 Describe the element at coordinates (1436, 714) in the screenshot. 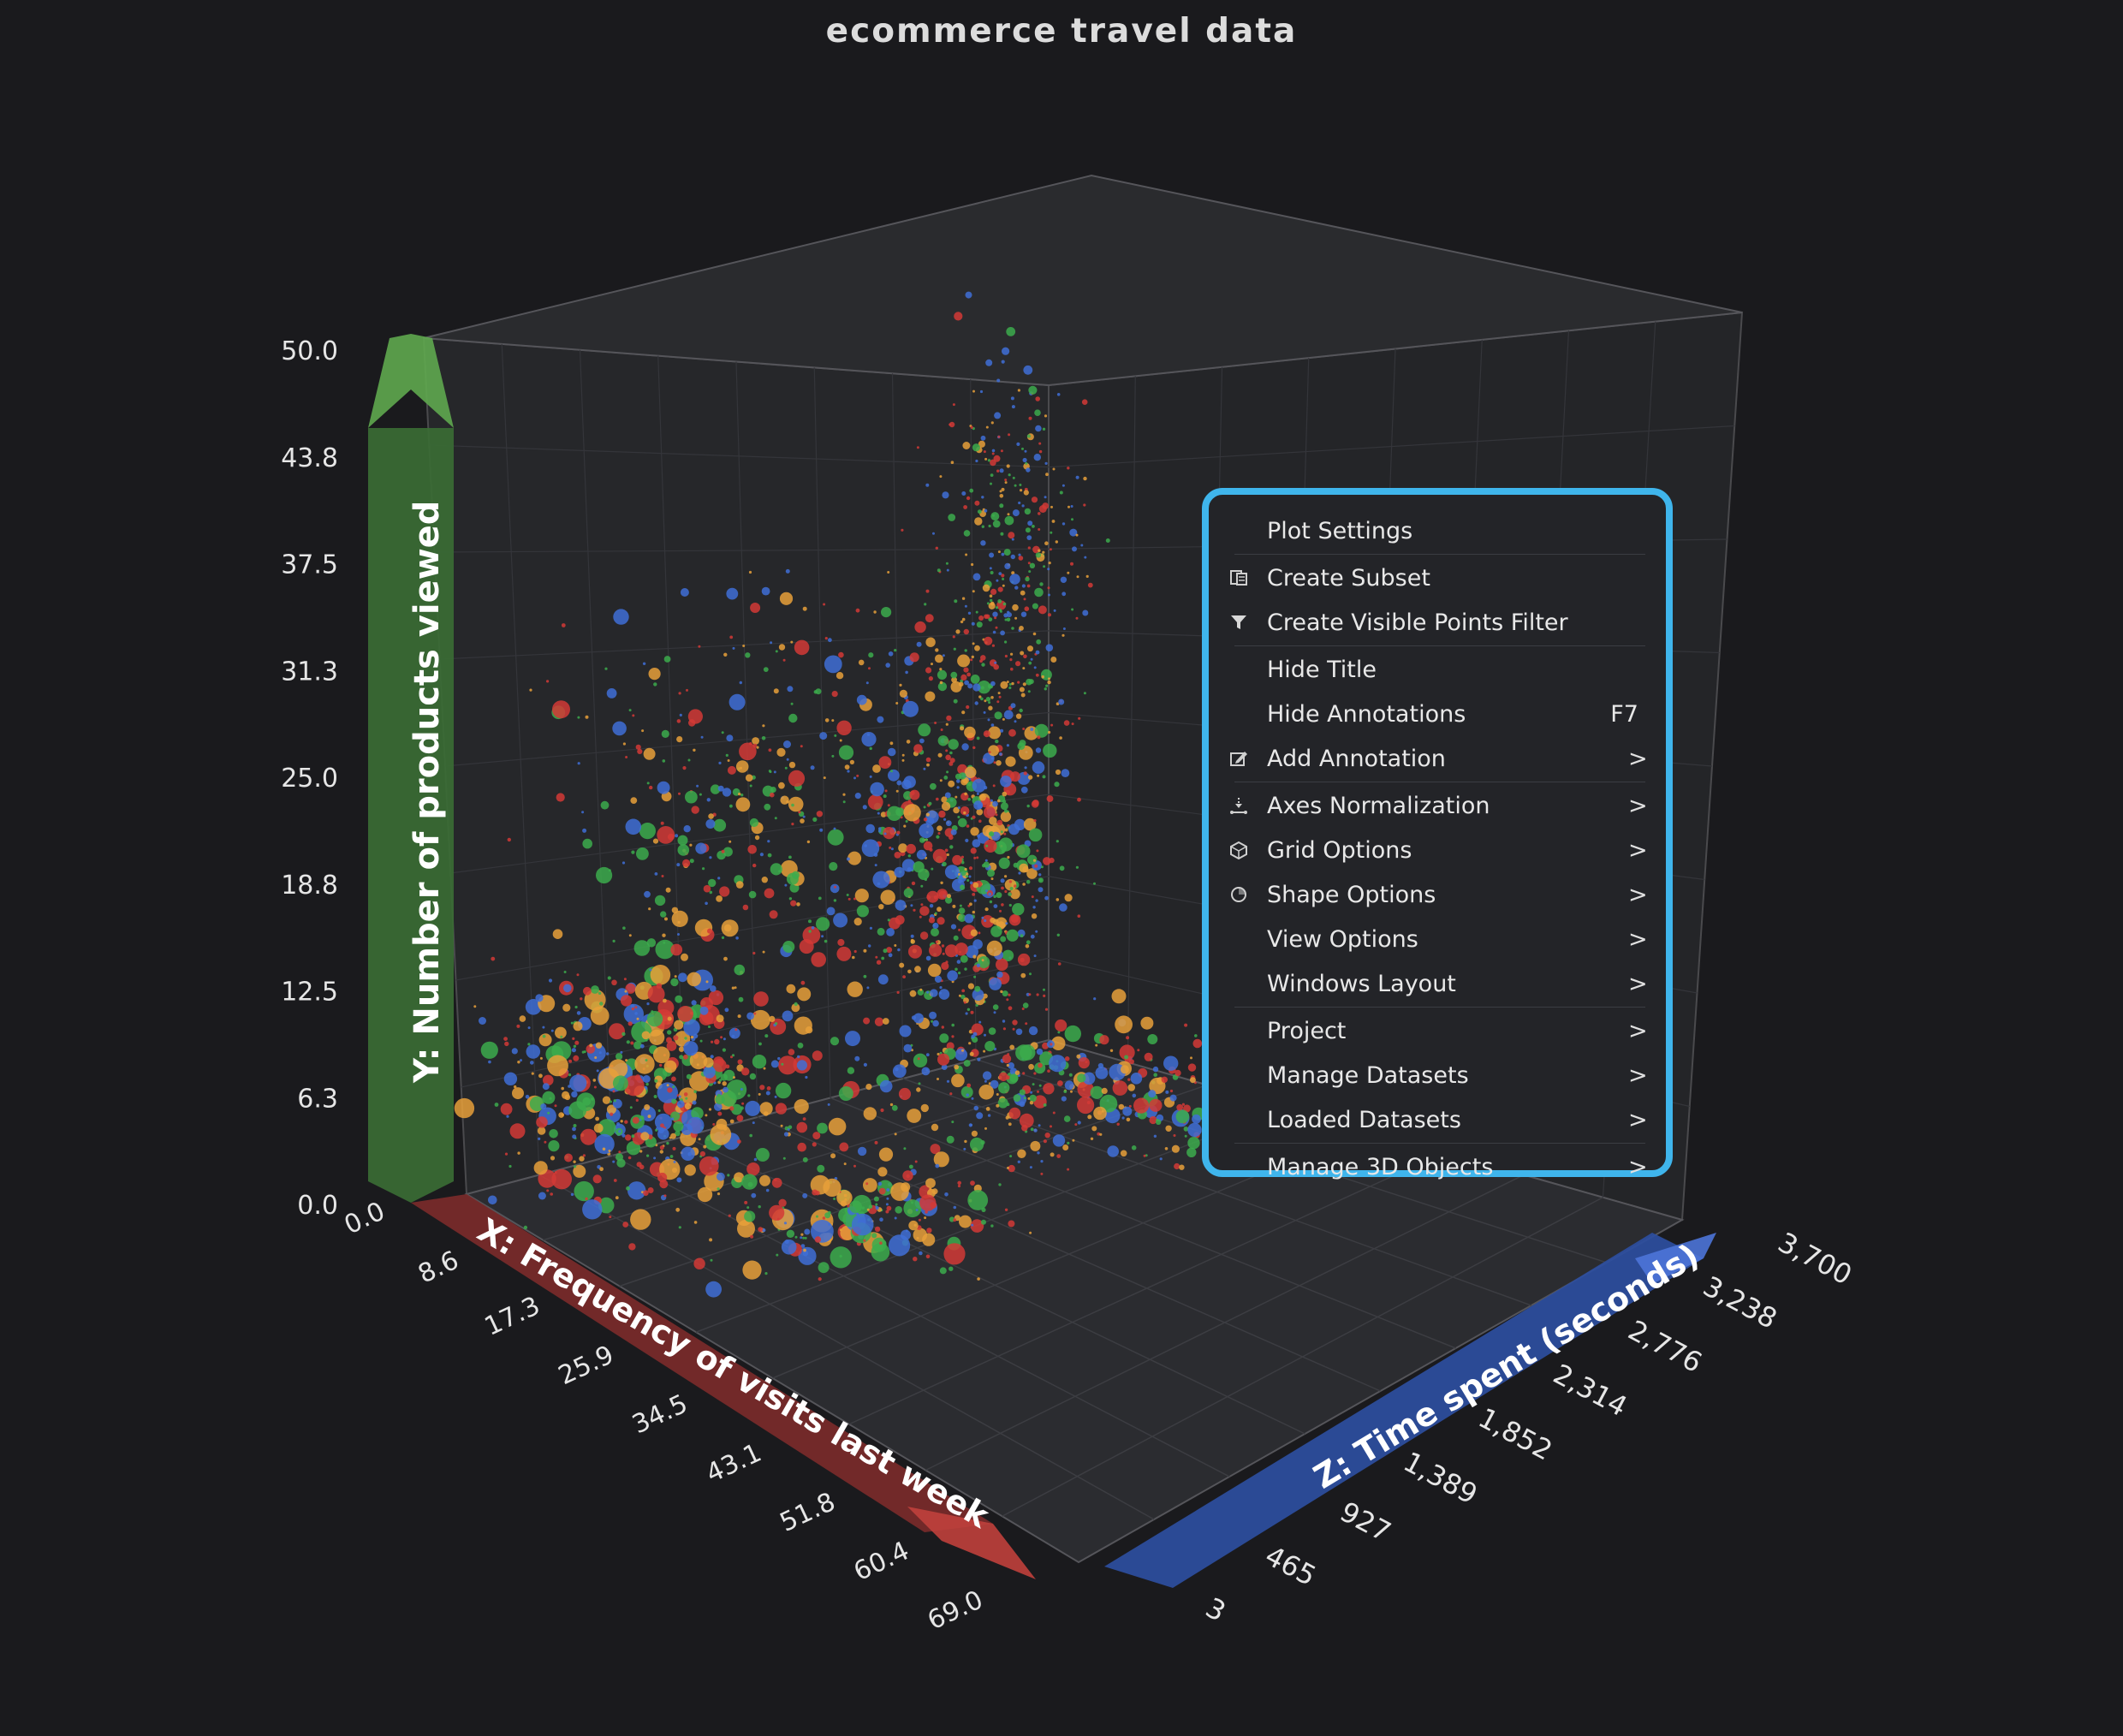

I see `menu-item-hide-annotations: Hide Annotations F7` at that location.